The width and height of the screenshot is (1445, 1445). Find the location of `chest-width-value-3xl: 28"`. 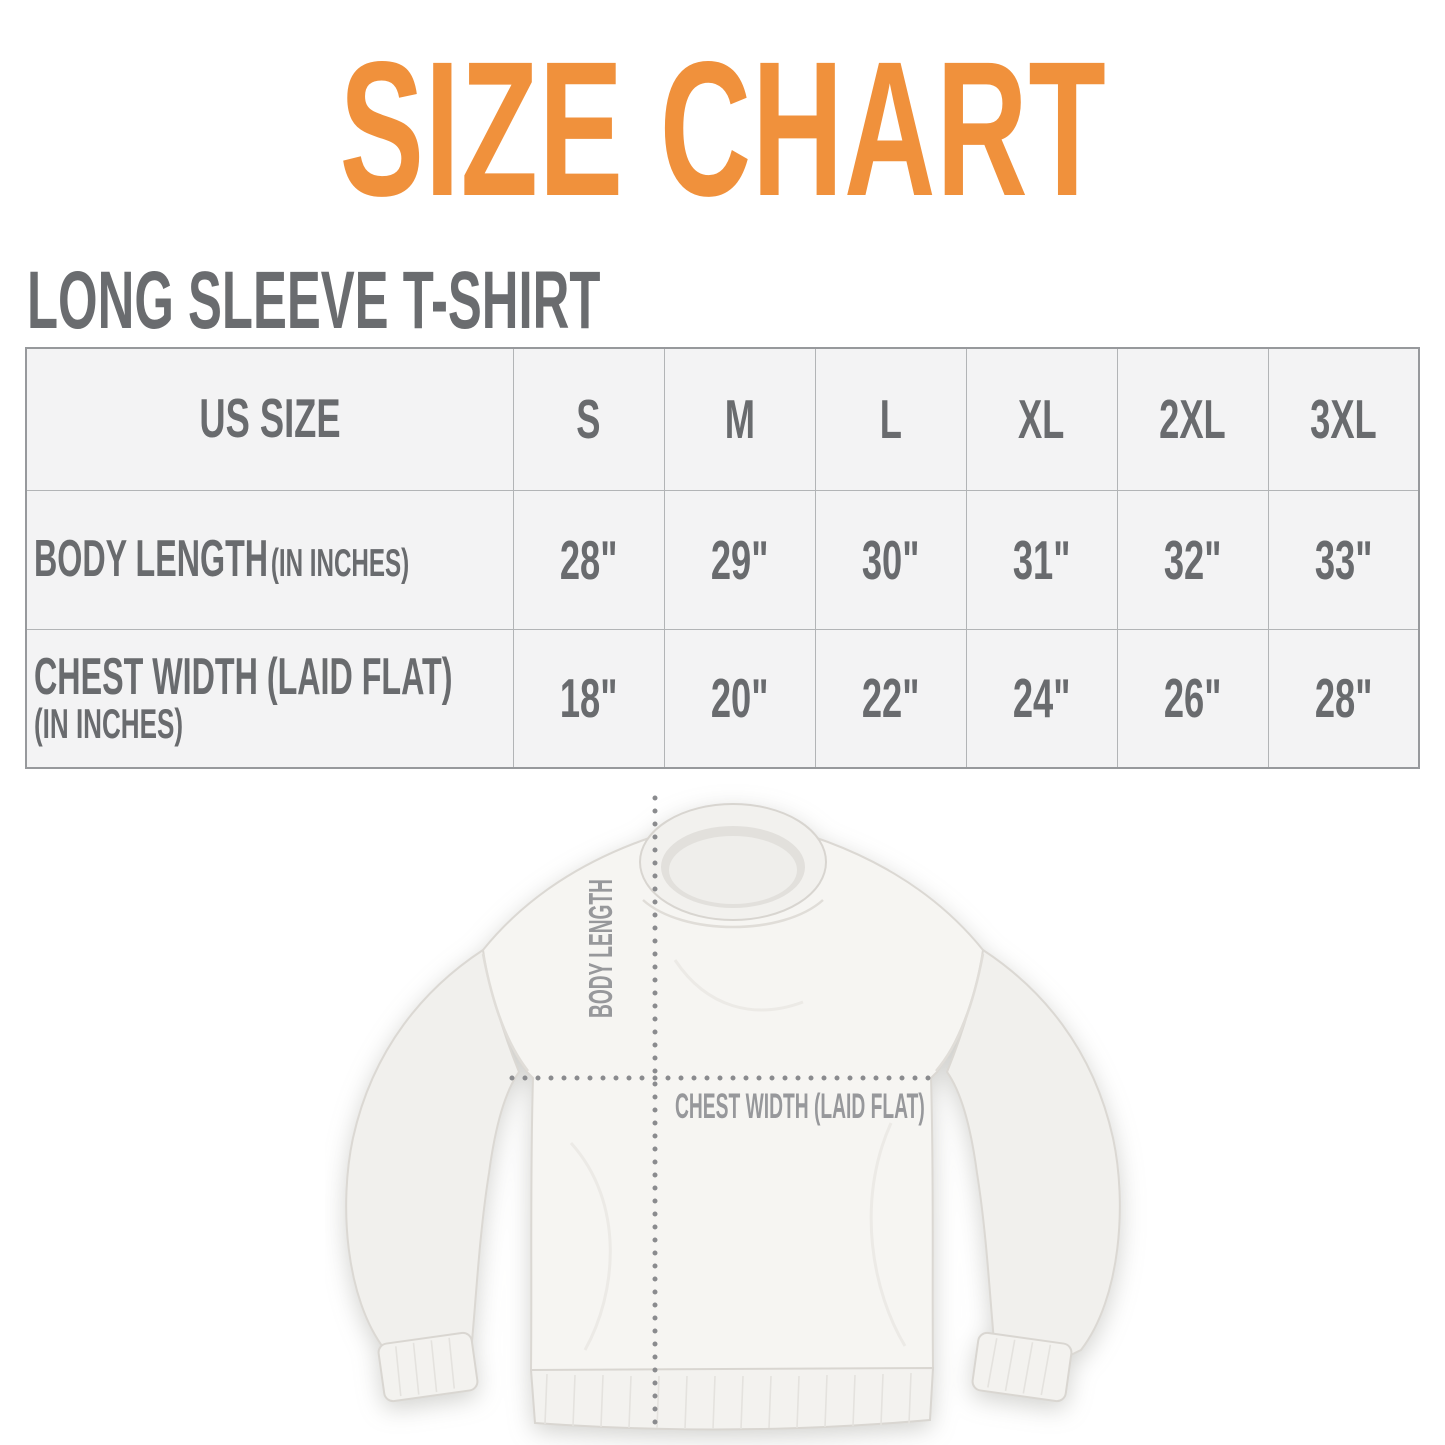

chest-width-value-3xl: 28" is located at coordinates (1343, 698).